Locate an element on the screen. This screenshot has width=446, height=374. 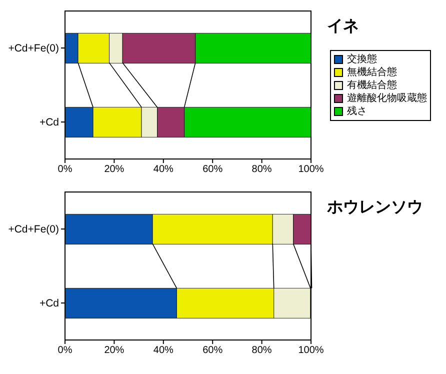
text: ホウレンソウ is located at coordinates (374, 206).